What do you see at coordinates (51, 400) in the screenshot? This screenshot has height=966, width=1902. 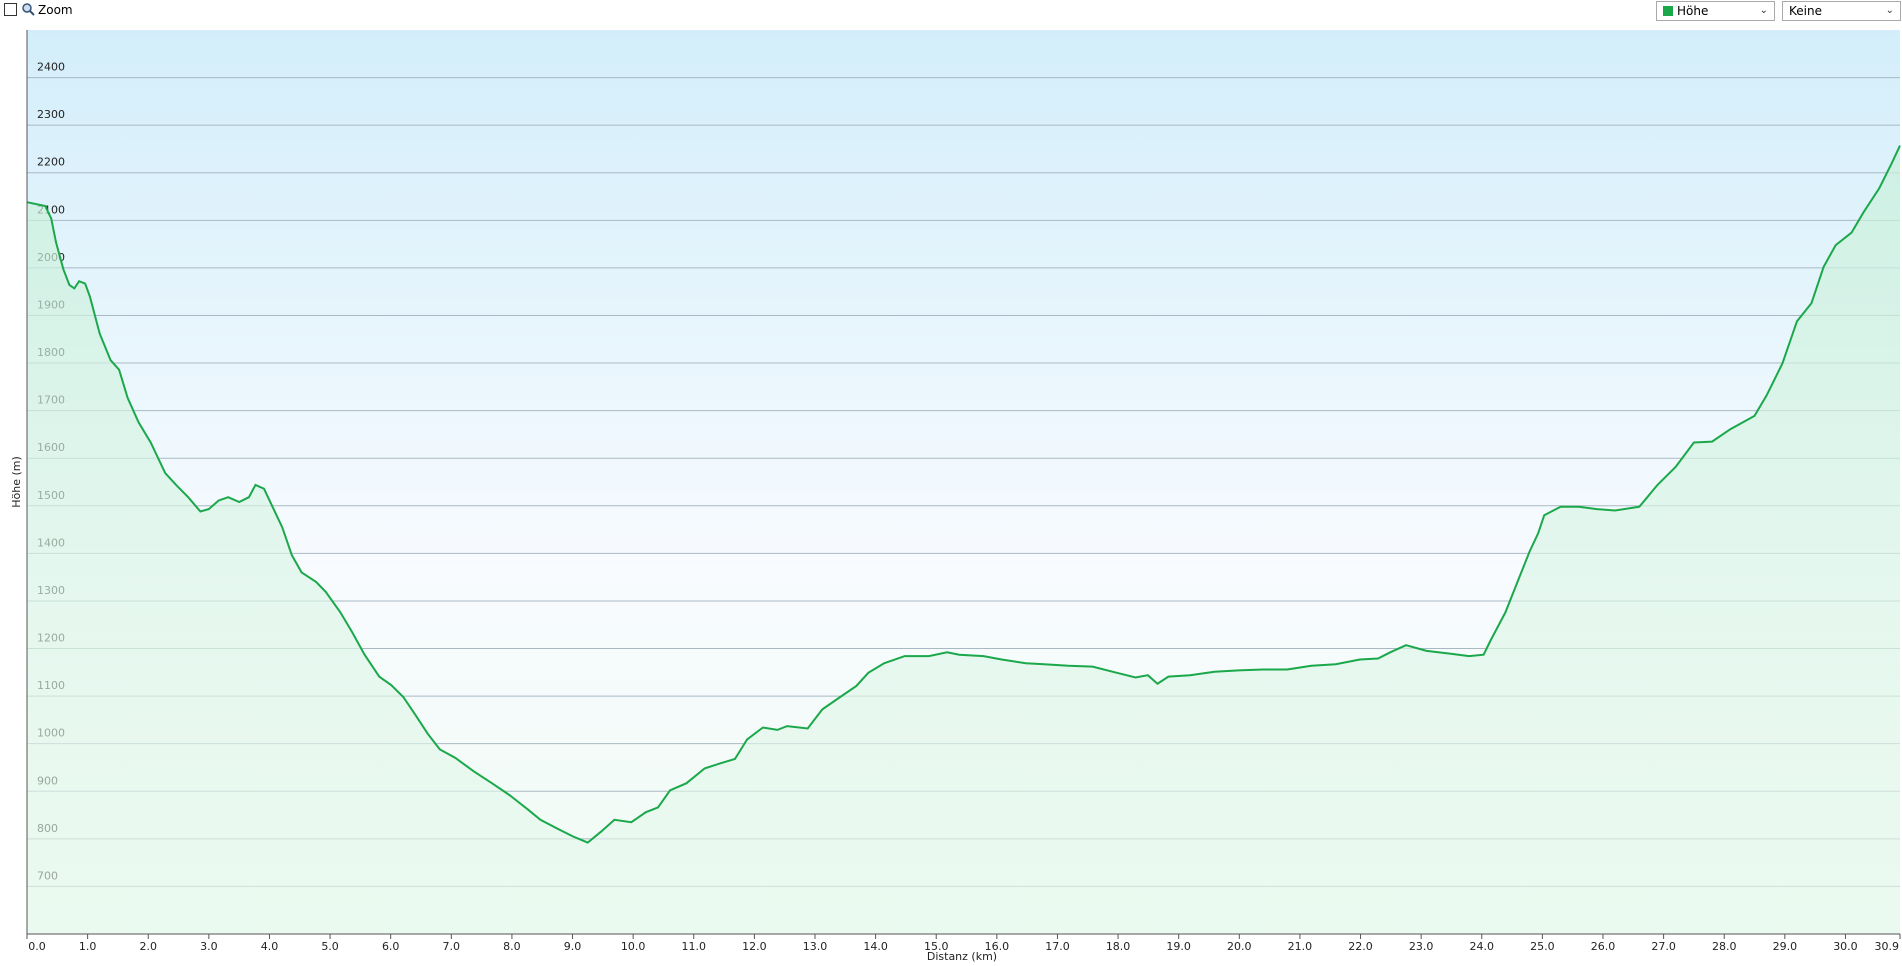 I see `y-tick-label: 1700` at bounding box center [51, 400].